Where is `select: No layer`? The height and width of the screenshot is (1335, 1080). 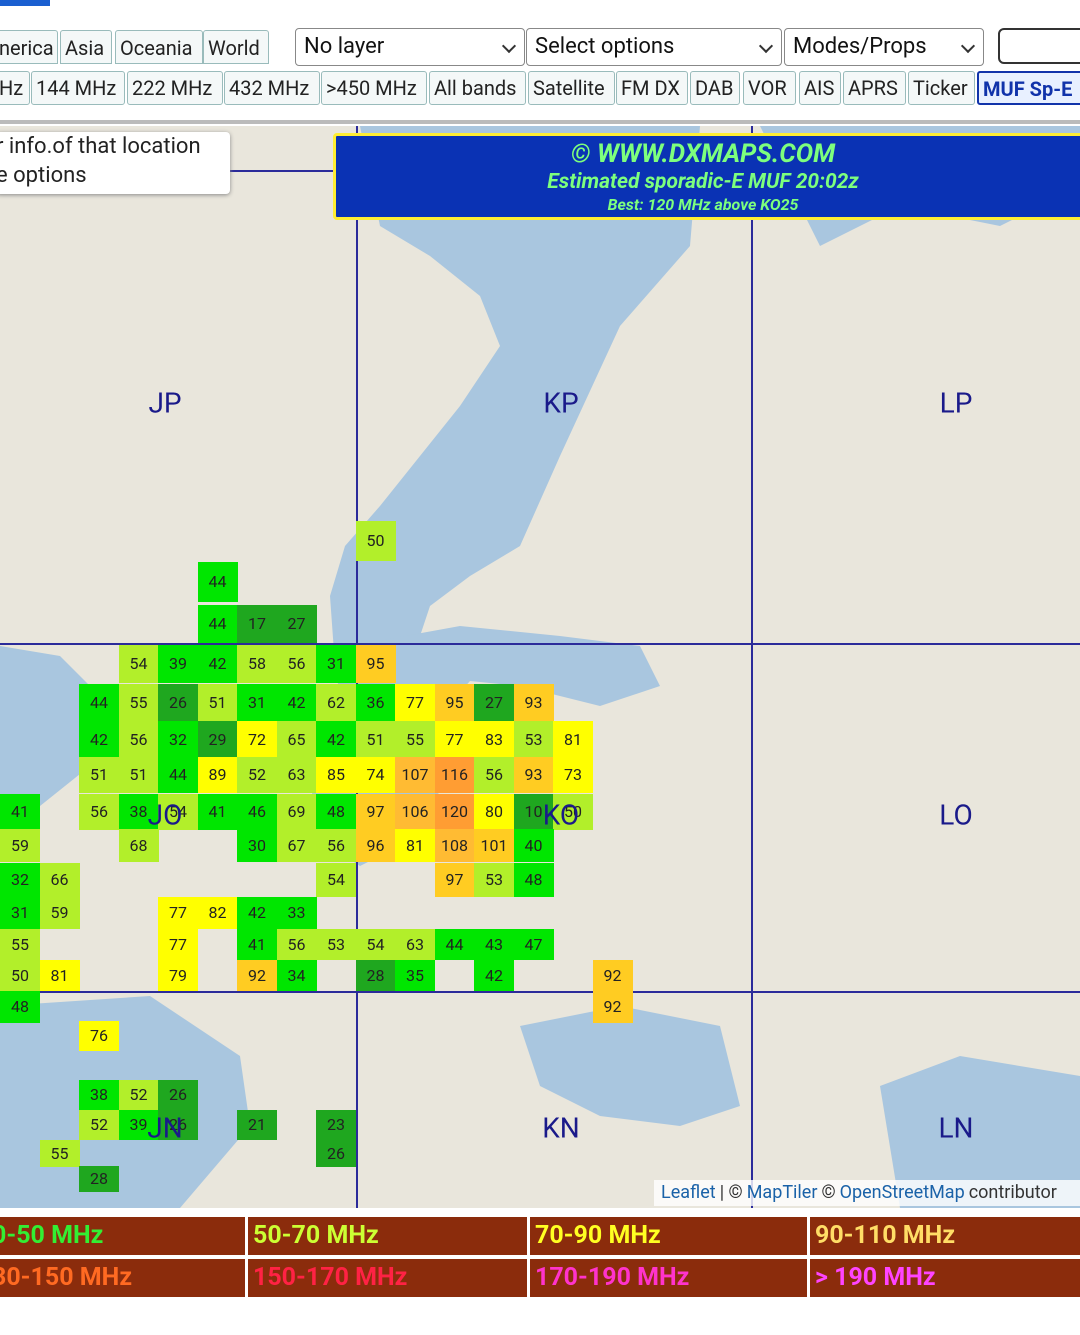 select: No layer is located at coordinates (410, 47).